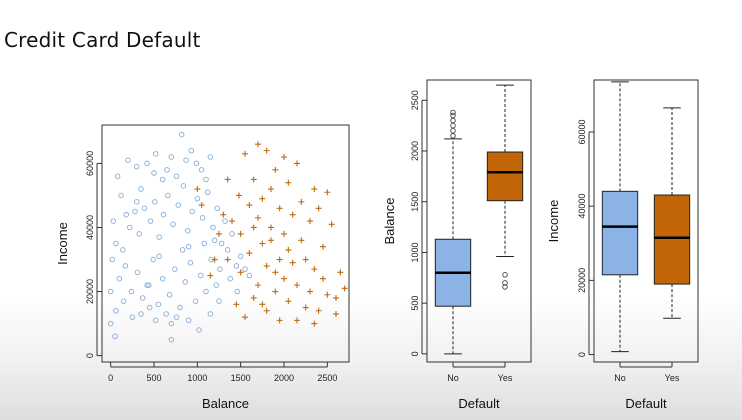 Image resolution: width=742 pixels, height=420 pixels. What do you see at coordinates (505, 378) in the screenshot?
I see `x-tick-label: Yes` at bounding box center [505, 378].